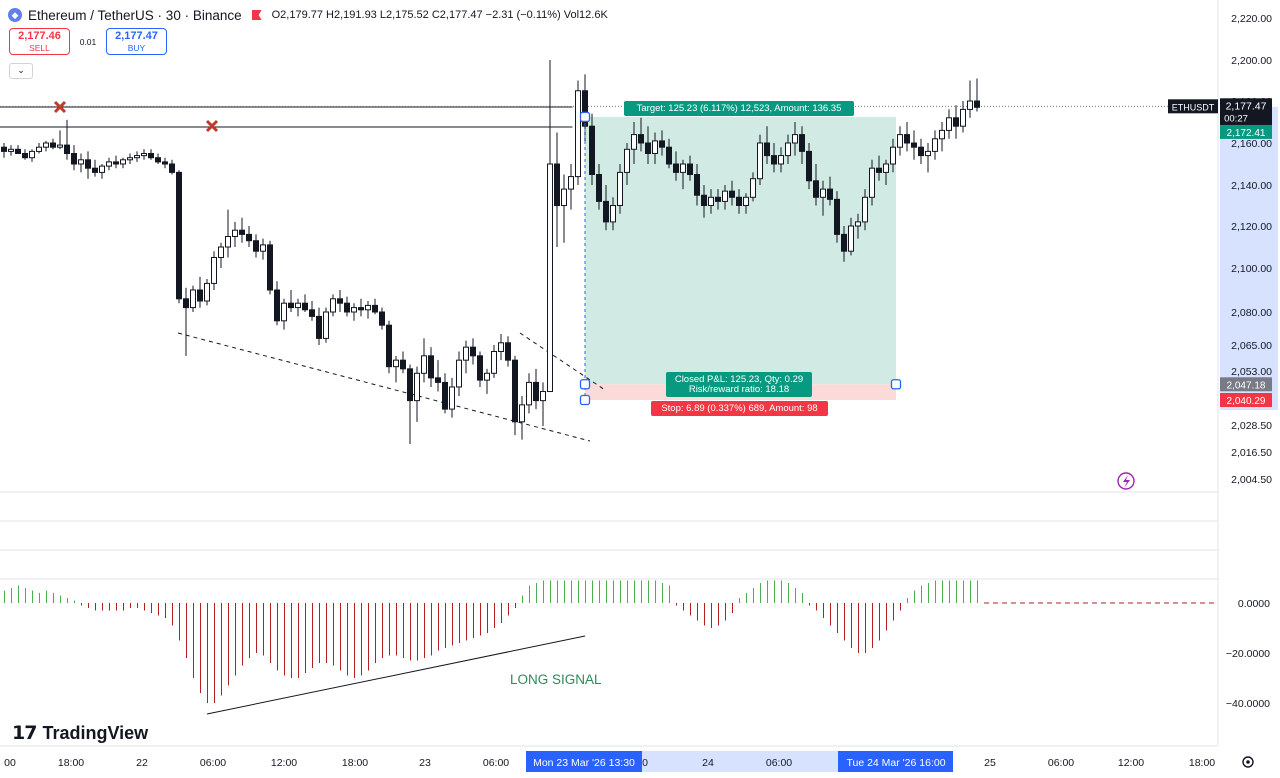 The image size is (1280, 778). Describe the element at coordinates (1126, 481) in the screenshot. I see `lightning-icon` at that location.